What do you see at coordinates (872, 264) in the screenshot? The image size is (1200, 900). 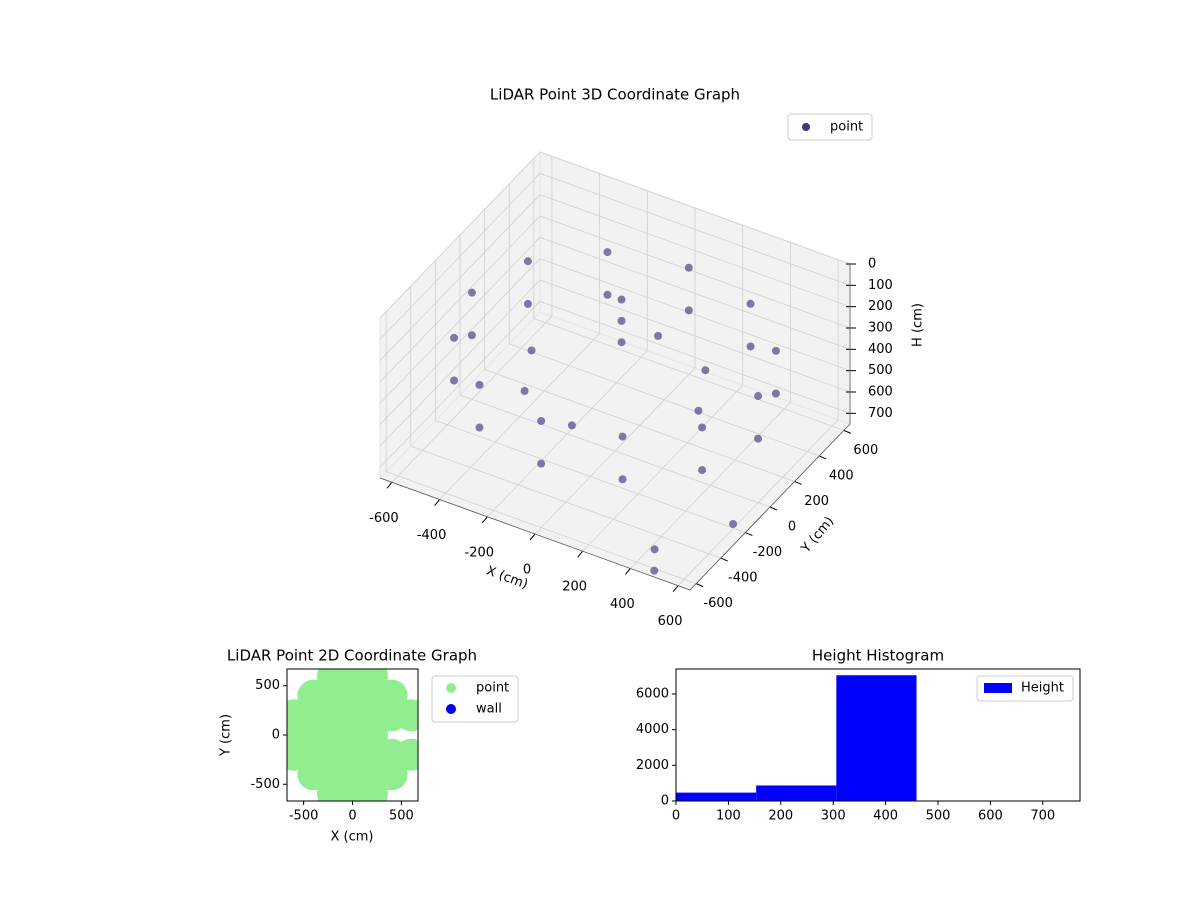 I see `z-tick-label: 0` at bounding box center [872, 264].